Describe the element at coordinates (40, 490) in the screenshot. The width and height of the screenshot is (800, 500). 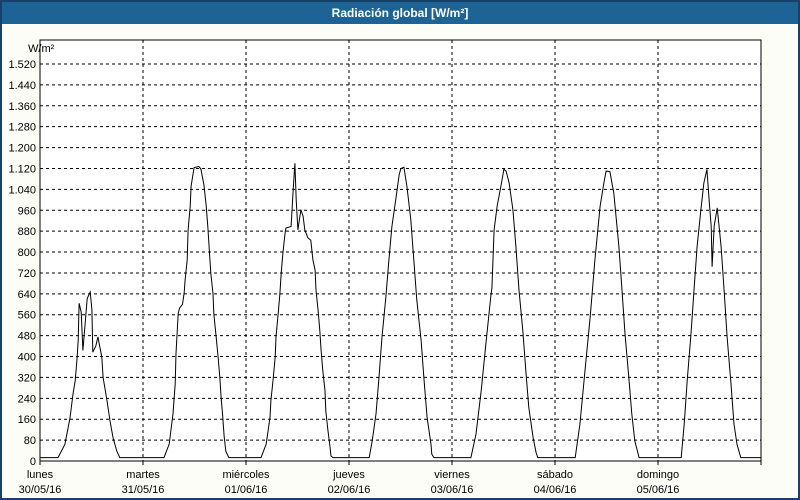
I see `x-date-label: 30/05/16` at that location.